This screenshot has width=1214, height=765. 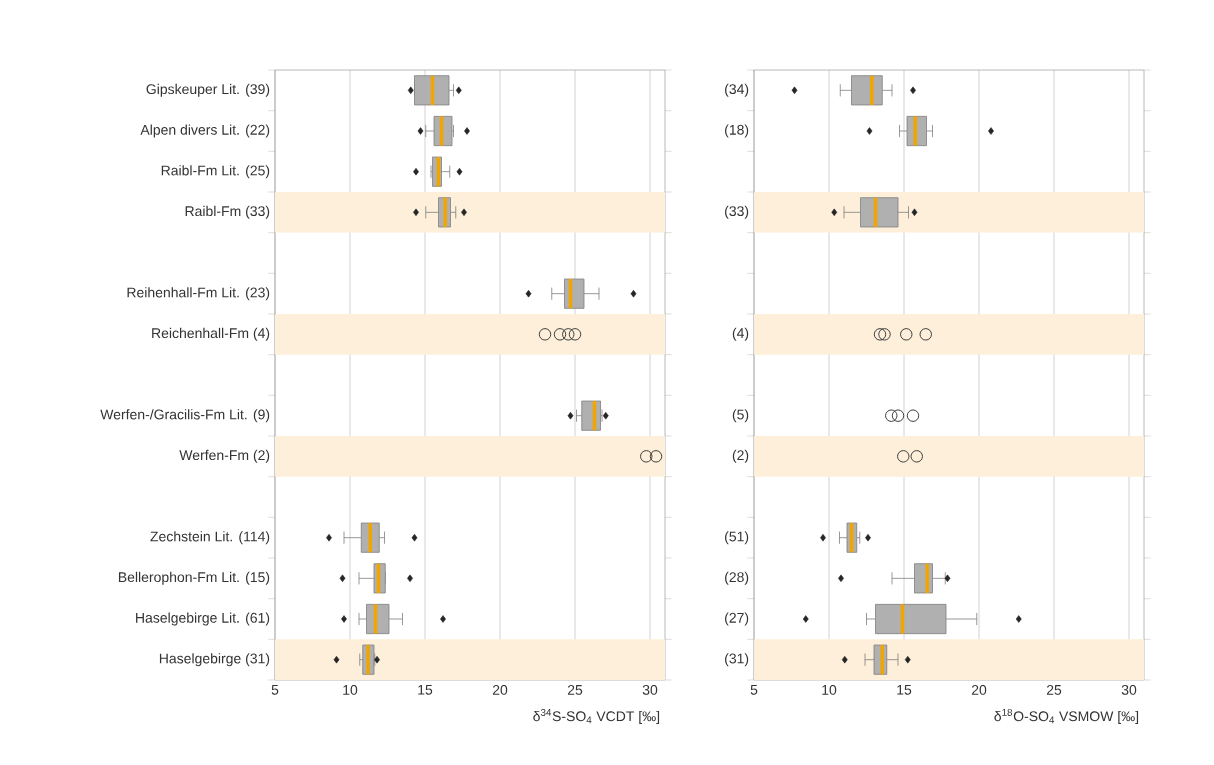 What do you see at coordinates (208, 90) in the screenshot?
I see `y-tick-label: Gipskeuper Lit. (39)` at bounding box center [208, 90].